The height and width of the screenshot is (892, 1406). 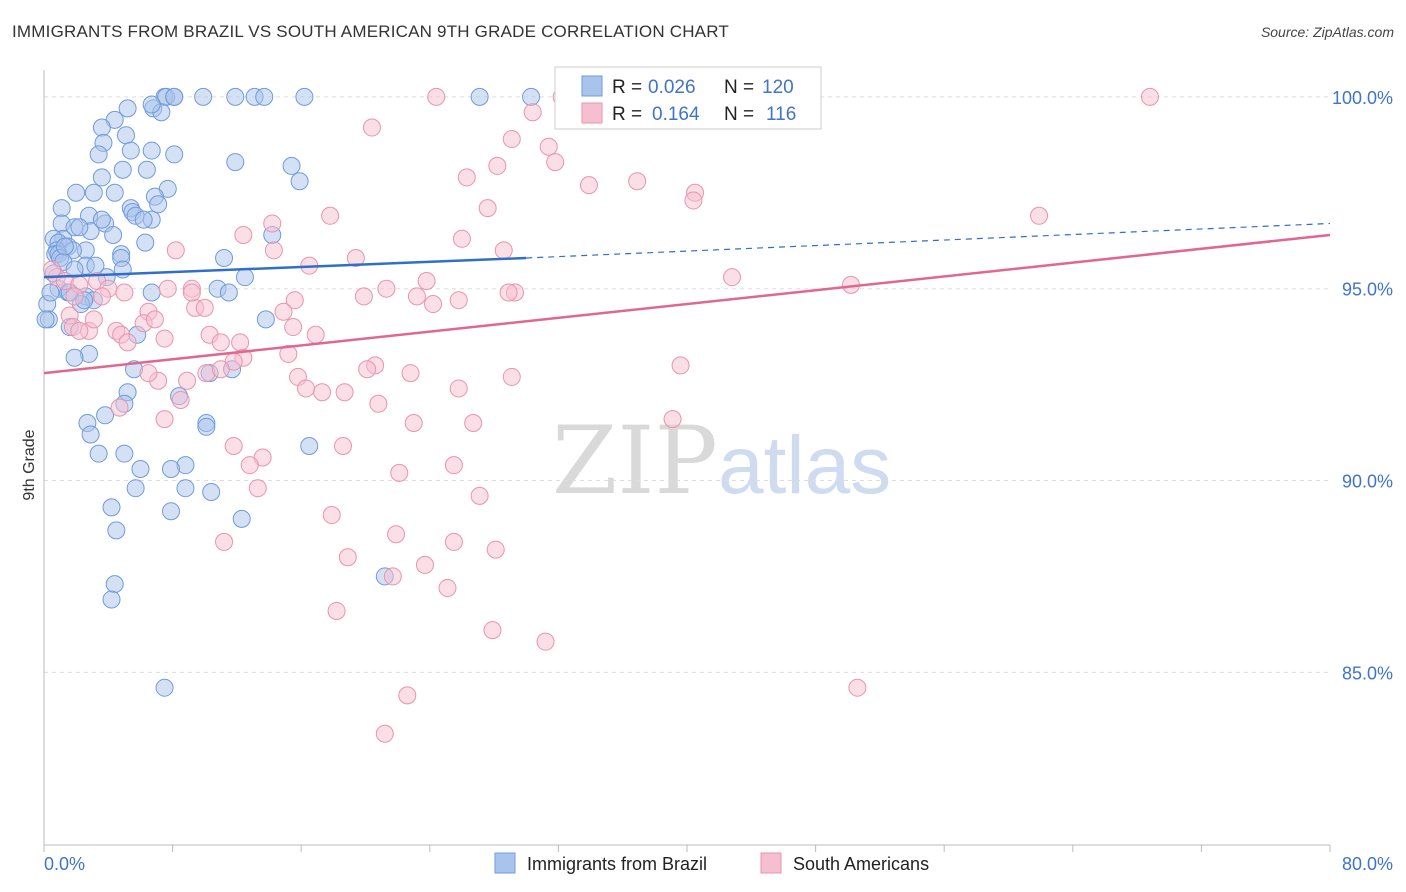 What do you see at coordinates (928, 240) in the screenshot?
I see `trendline-brazil-dashed` at bounding box center [928, 240].